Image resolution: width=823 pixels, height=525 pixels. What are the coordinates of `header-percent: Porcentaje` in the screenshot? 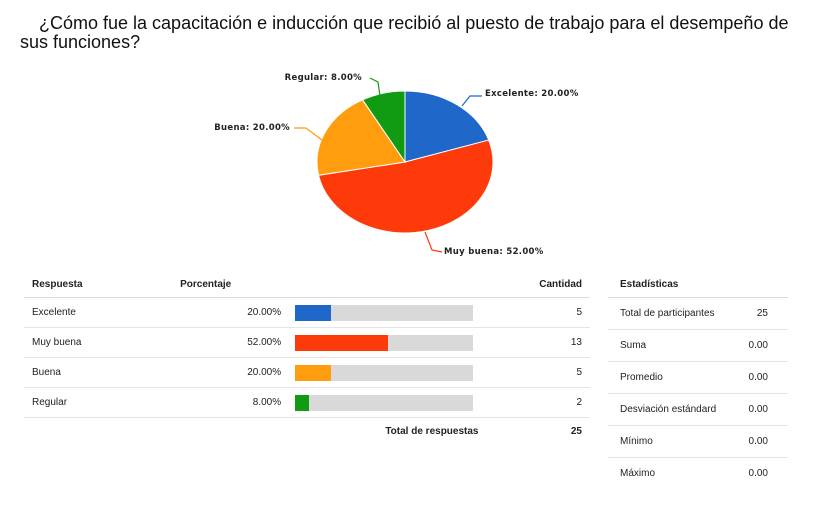 It's located at (218, 285).